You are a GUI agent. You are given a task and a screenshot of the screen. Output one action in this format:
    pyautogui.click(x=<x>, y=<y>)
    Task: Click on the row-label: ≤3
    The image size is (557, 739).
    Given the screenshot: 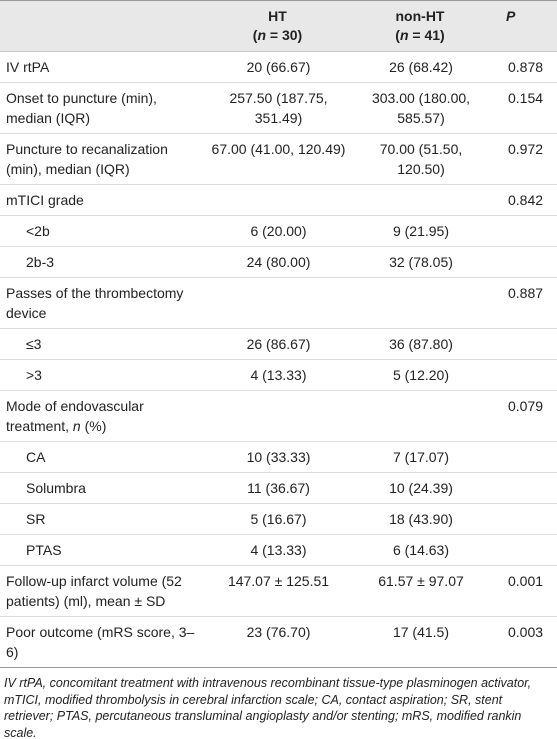 What is the action you would take?
    pyautogui.click(x=102, y=344)
    